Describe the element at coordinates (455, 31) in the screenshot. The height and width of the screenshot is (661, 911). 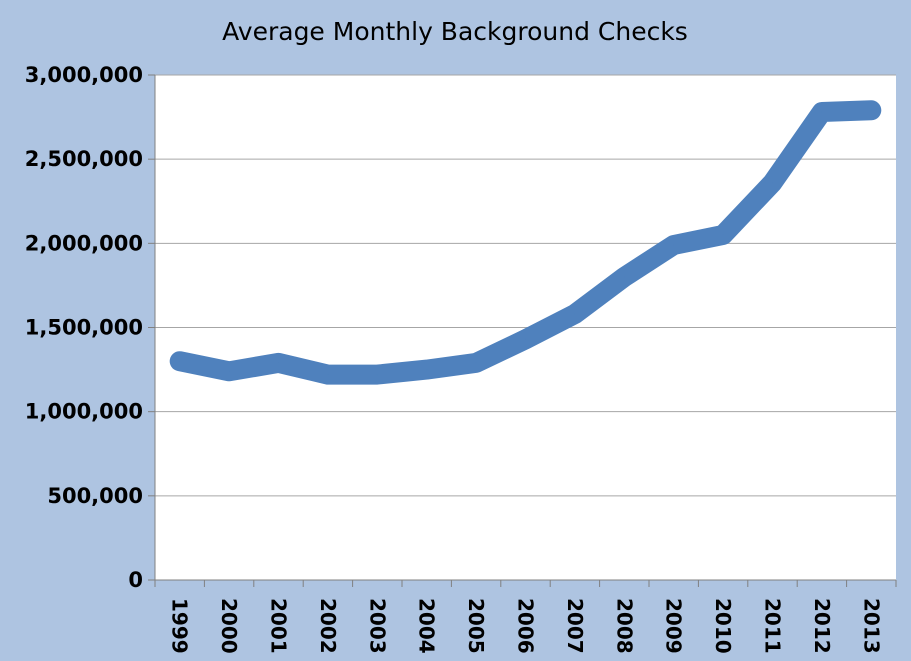
I see `chart-title: Average Monthly Background Checks` at that location.